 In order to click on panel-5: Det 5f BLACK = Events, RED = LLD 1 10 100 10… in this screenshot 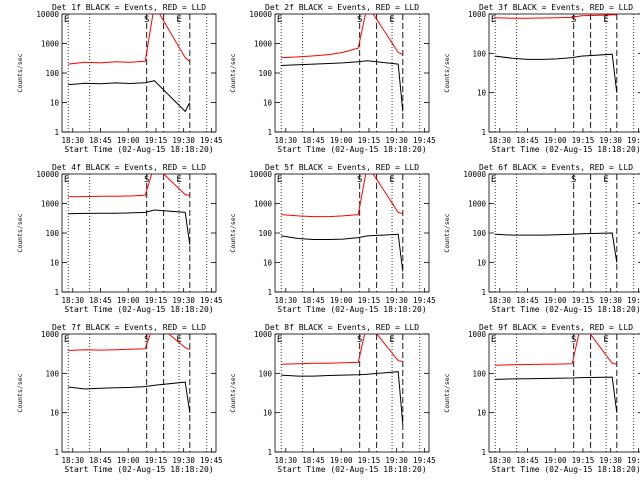, I will do `click(332, 238)`.